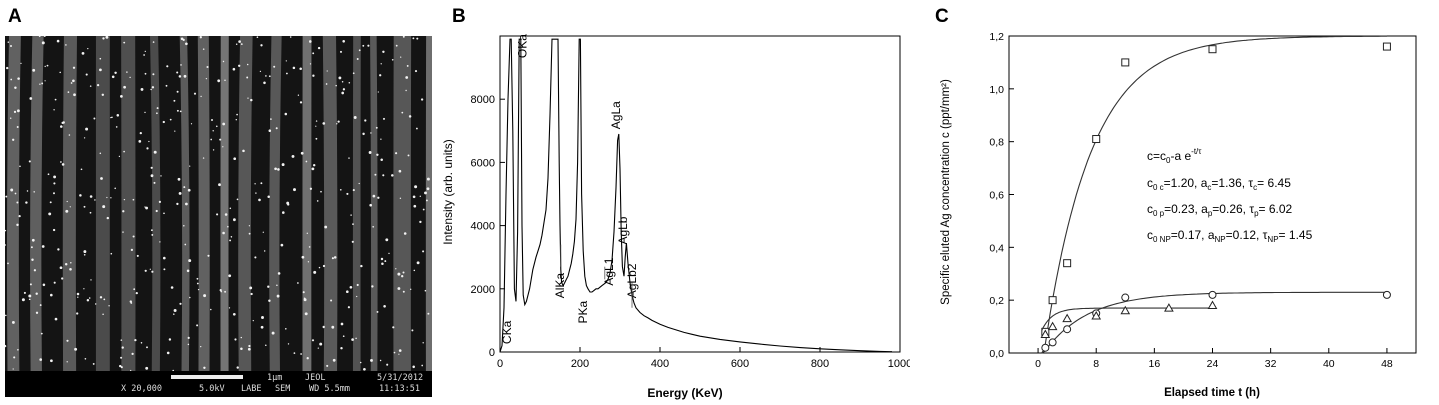 The image size is (1439, 405). What do you see at coordinates (483, 227) in the screenshot?
I see `edx-y-tick-label: 4000` at bounding box center [483, 227].